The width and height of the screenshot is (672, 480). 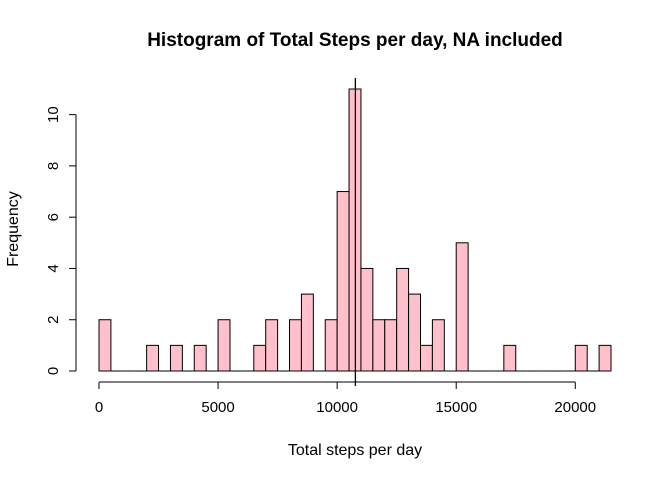 I want to click on x-axis-label: Total steps per day, so click(x=355, y=450).